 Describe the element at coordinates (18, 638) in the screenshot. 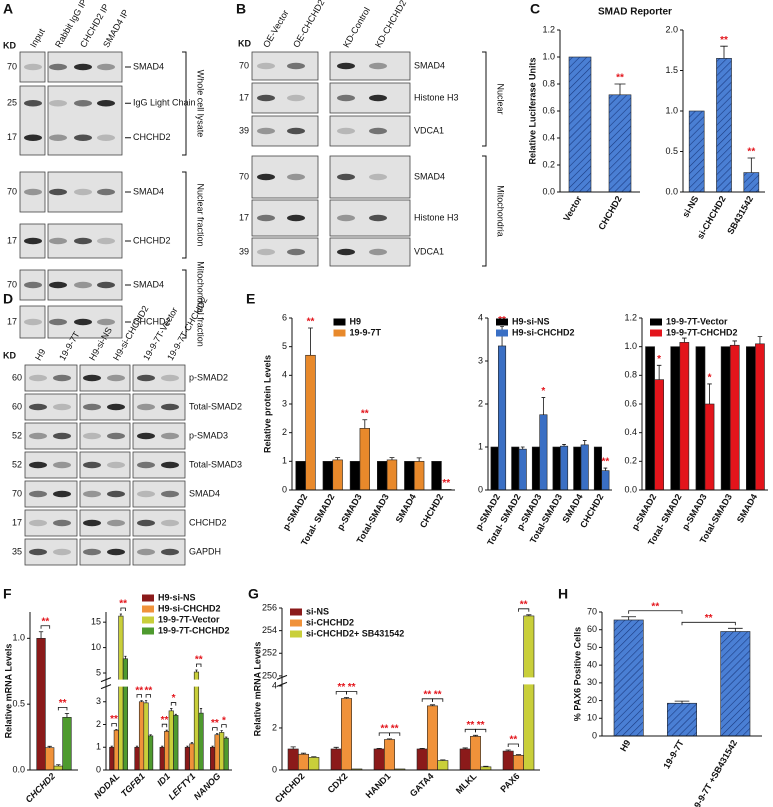

I see `y-tick-label: 1.0` at that location.